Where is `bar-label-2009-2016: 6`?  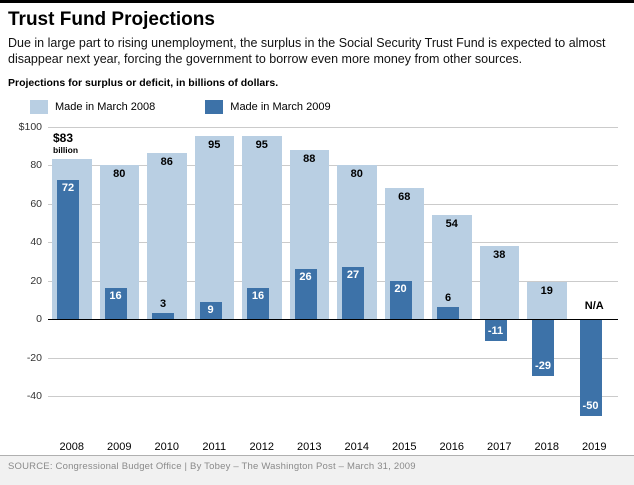 bar-label-2009-2016: 6 is located at coordinates (448, 298).